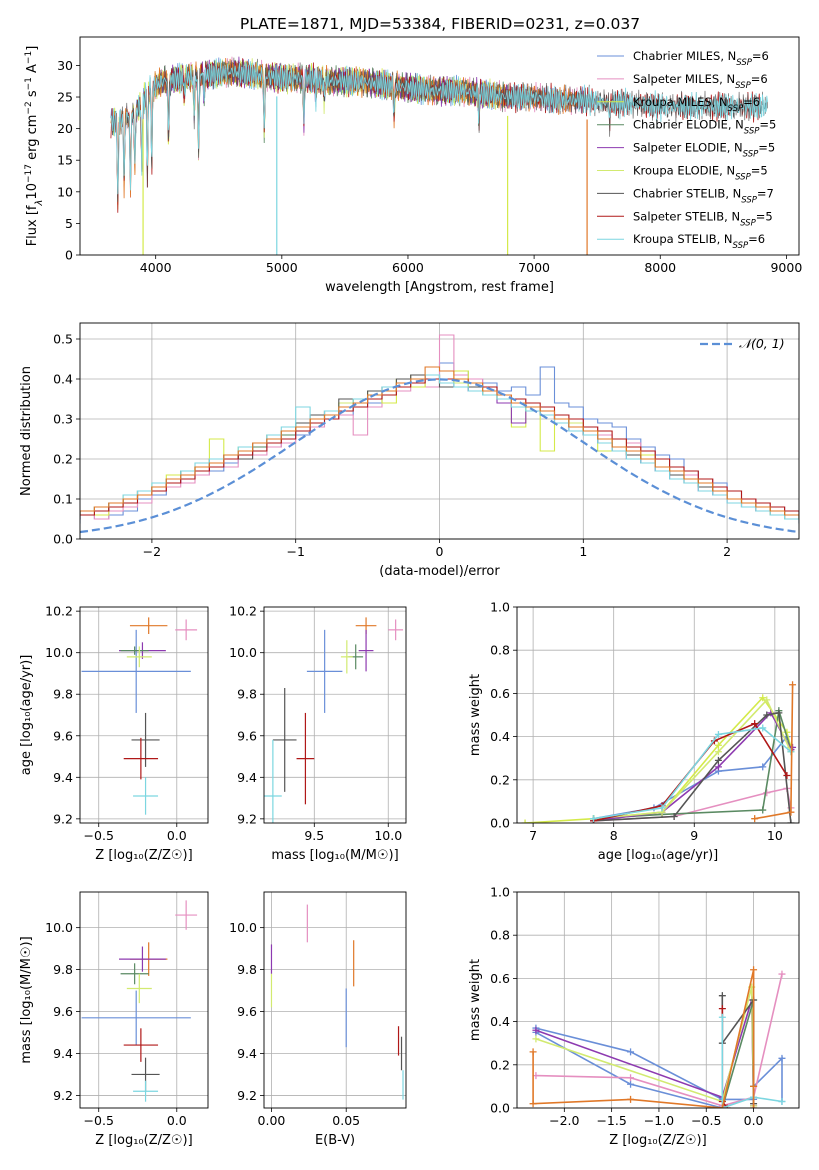 Image resolution: width=819 pixels, height=1170 pixels. I want to click on y-axis-label: Flux [fλ10−17 erg cm−2 s−1 A−1], so click(34, 146).